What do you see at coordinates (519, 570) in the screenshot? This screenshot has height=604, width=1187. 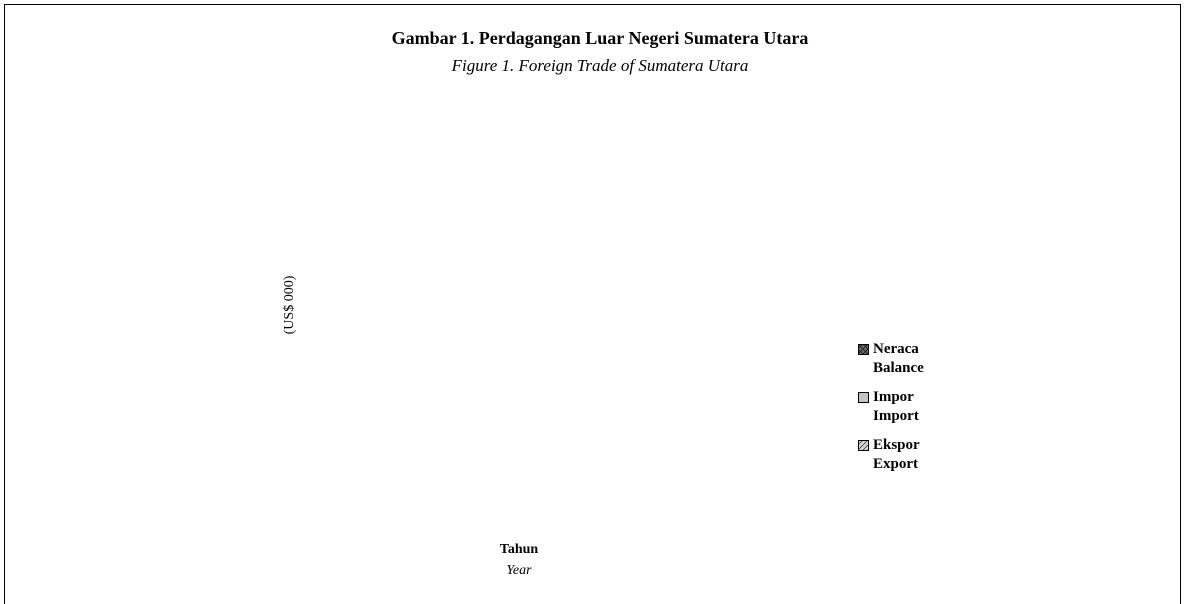 I see `x-axis-label-en: Year` at bounding box center [519, 570].